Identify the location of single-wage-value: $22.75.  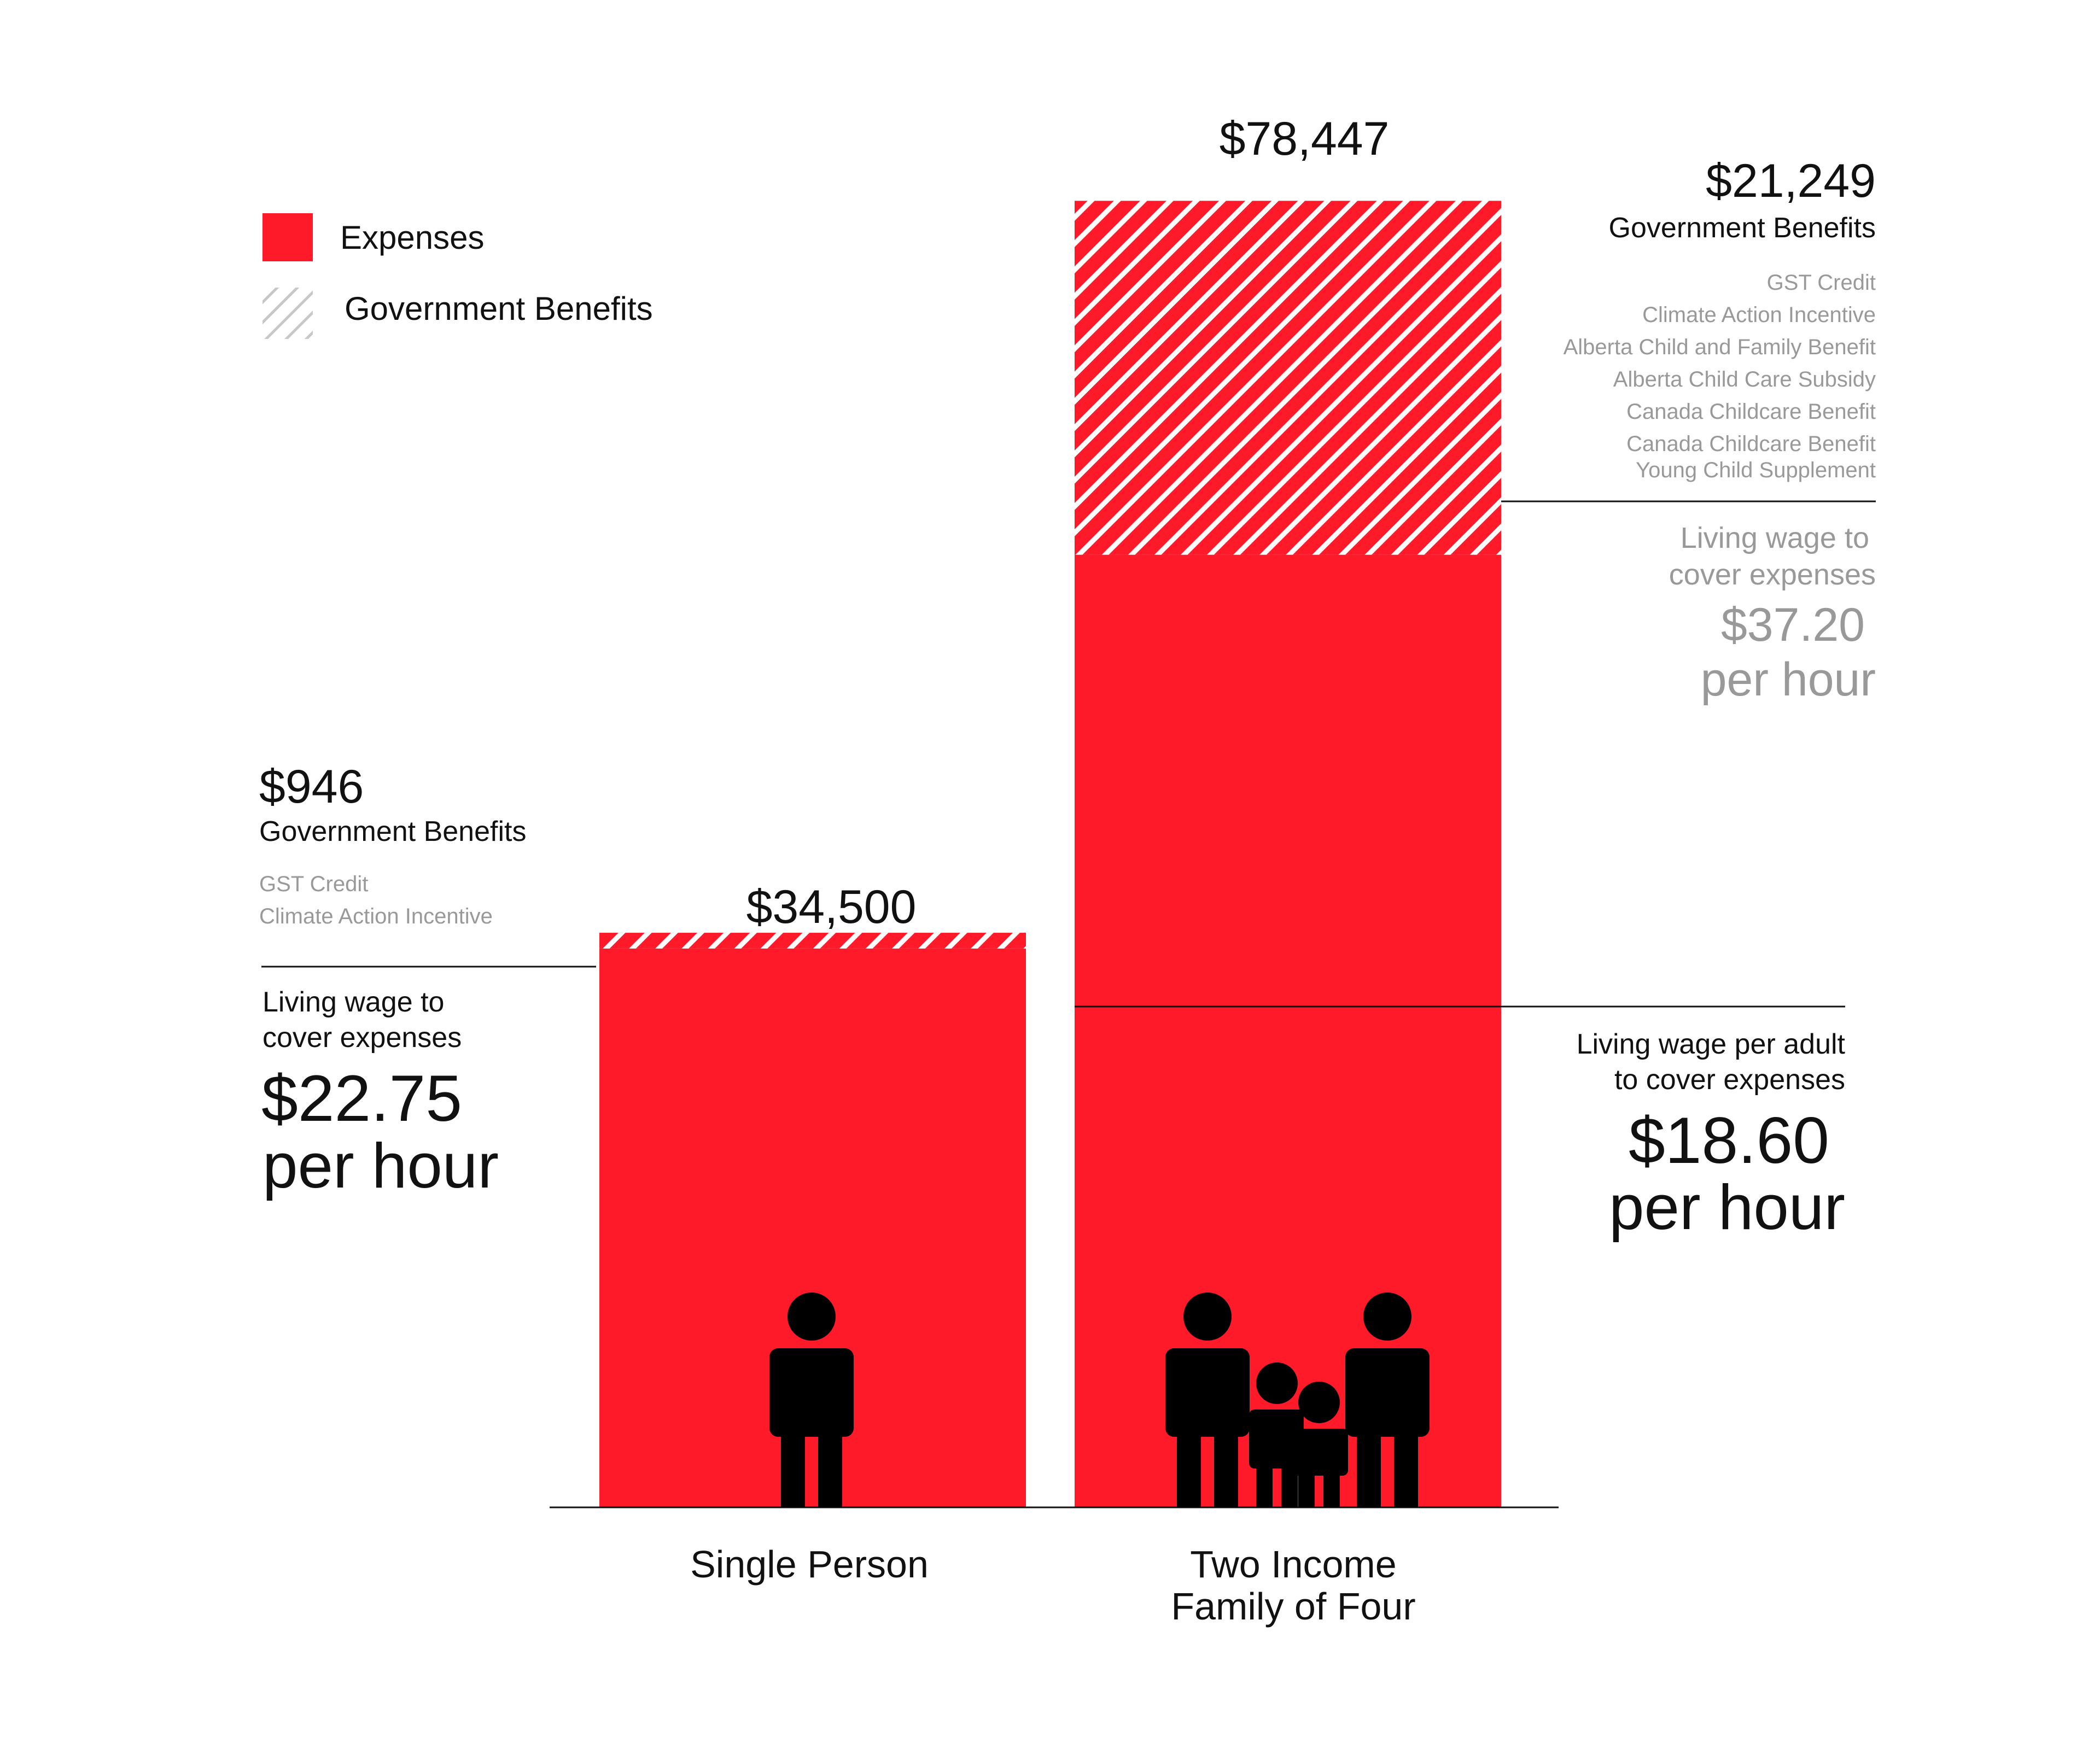
(361, 1098).